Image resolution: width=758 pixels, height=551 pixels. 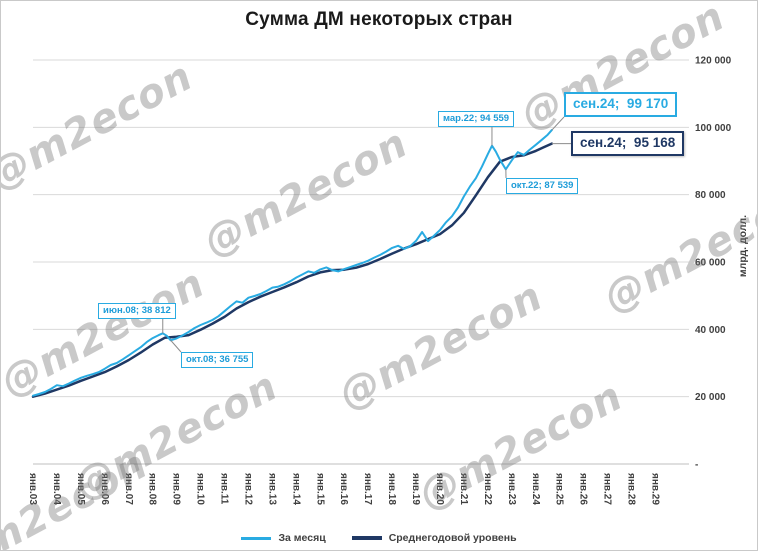 What do you see at coordinates (391, 489) in the screenshot?
I see `x-tick-label: янв.18` at bounding box center [391, 489].